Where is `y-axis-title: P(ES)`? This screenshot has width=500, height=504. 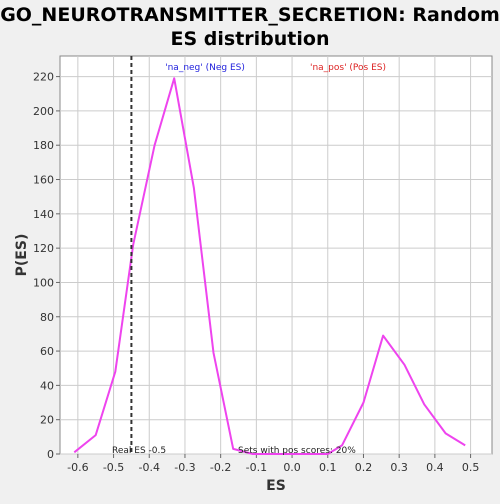 y-axis-title: P(ES) is located at coordinates (22, 255).